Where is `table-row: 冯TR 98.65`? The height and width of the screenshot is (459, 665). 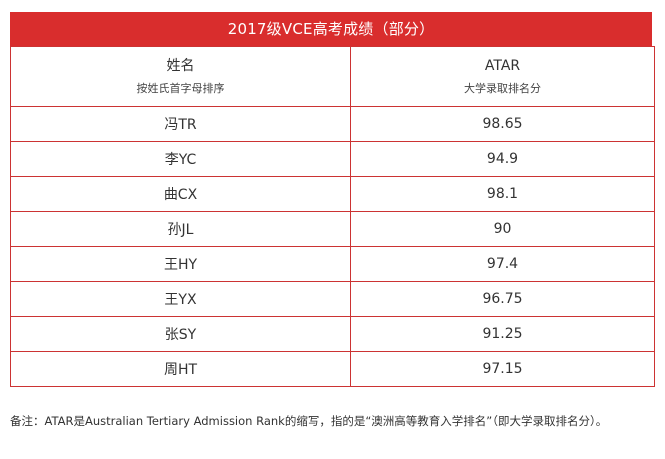 table-row: 冯TR 98.65 is located at coordinates (332, 124).